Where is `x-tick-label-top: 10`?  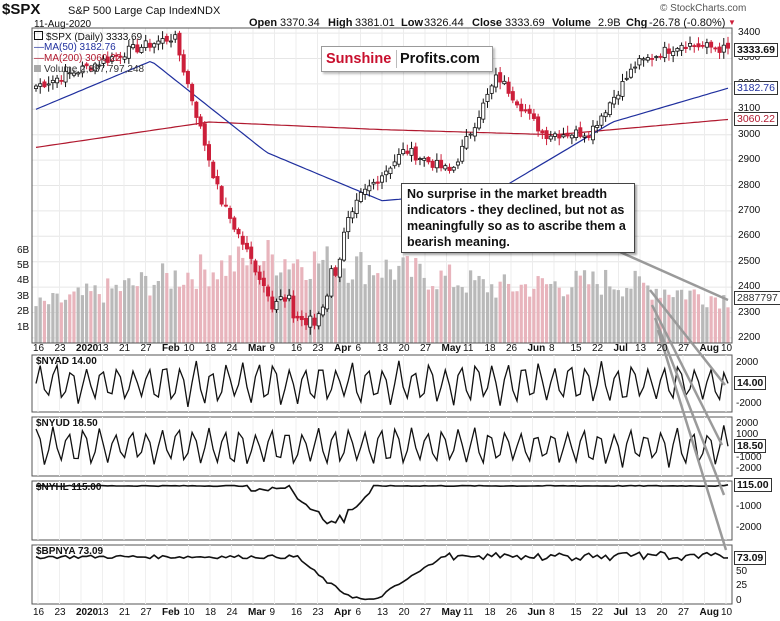 x-tick-label-top: 10 is located at coordinates (189, 348).